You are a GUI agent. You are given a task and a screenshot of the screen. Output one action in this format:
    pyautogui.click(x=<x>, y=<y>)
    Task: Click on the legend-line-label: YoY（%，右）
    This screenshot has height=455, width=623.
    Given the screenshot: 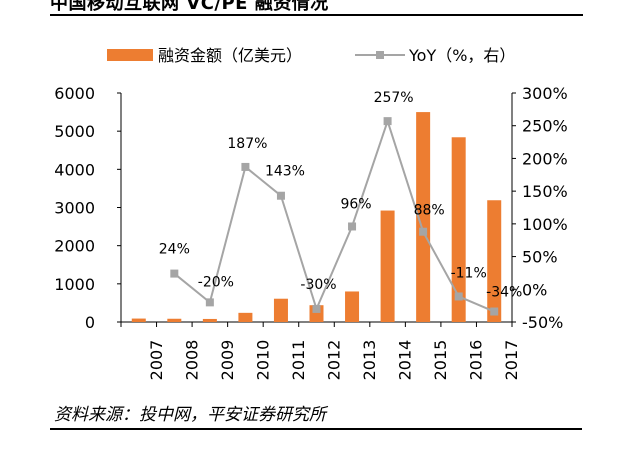 What is the action you would take?
    pyautogui.click(x=461, y=55)
    